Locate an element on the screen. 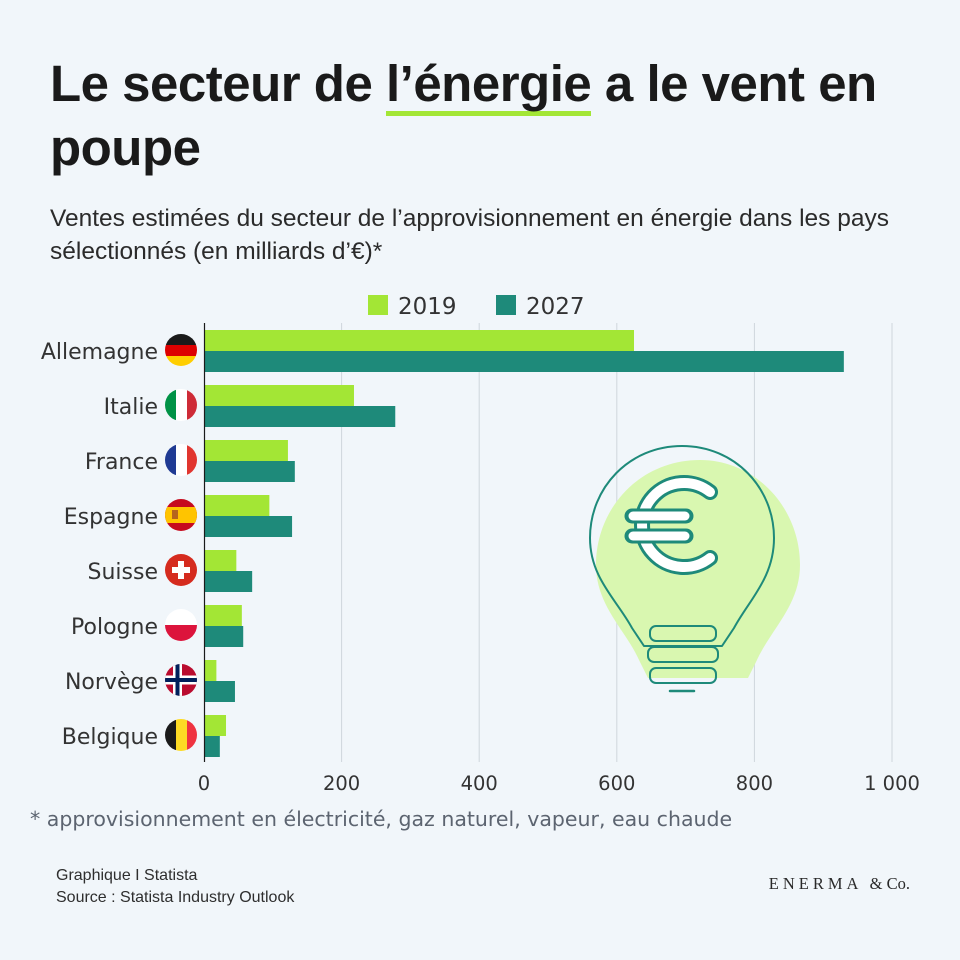 The image size is (960, 960). legend-swatch-2027 is located at coordinates (506, 305).